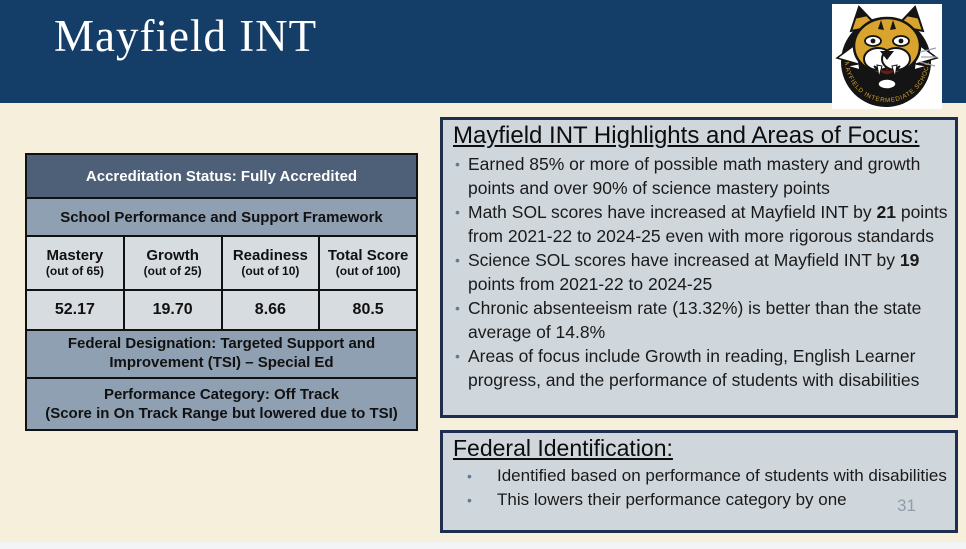 The width and height of the screenshot is (966, 549). What do you see at coordinates (75, 310) in the screenshot?
I see `score-value-cell: 52.17` at bounding box center [75, 310].